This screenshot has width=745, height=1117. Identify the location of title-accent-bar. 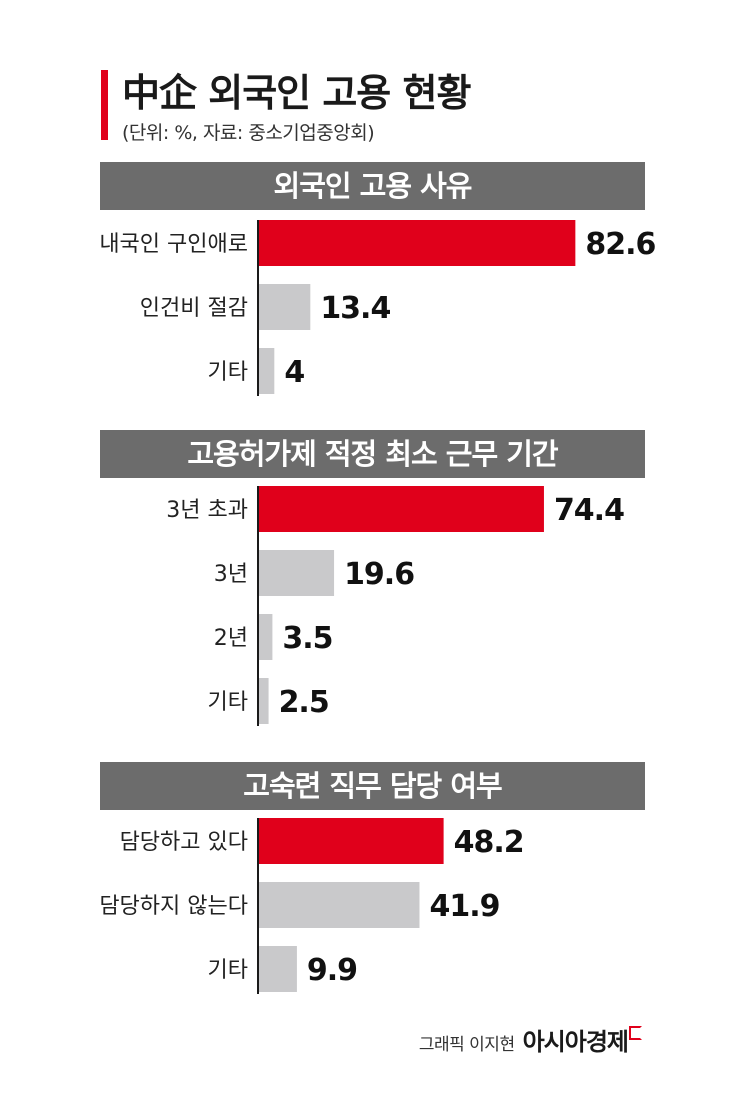
(104, 105).